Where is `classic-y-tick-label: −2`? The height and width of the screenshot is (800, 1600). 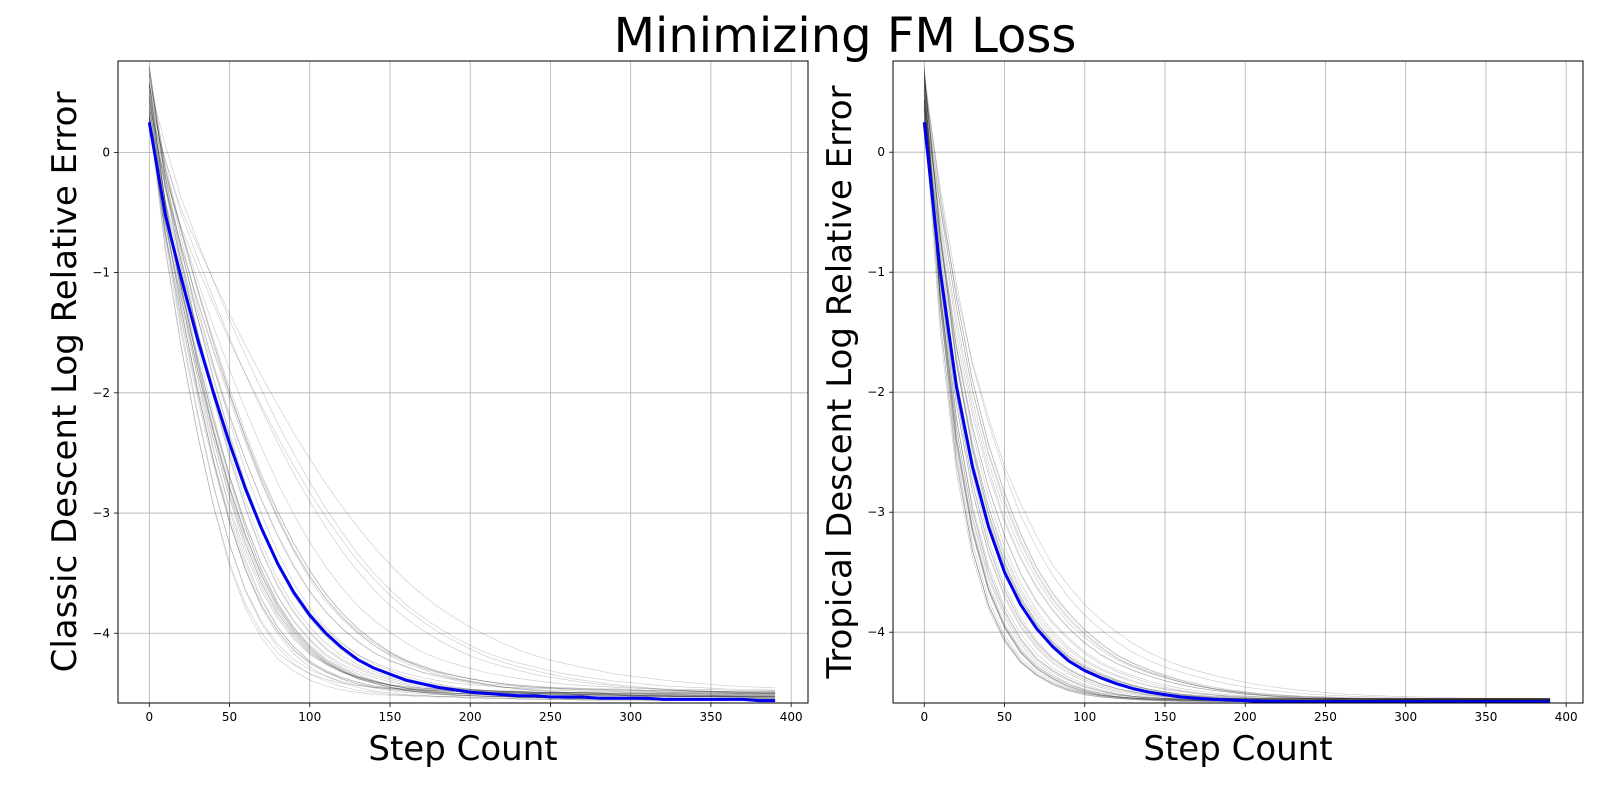
classic-y-tick-label: −2 is located at coordinates (101, 393).